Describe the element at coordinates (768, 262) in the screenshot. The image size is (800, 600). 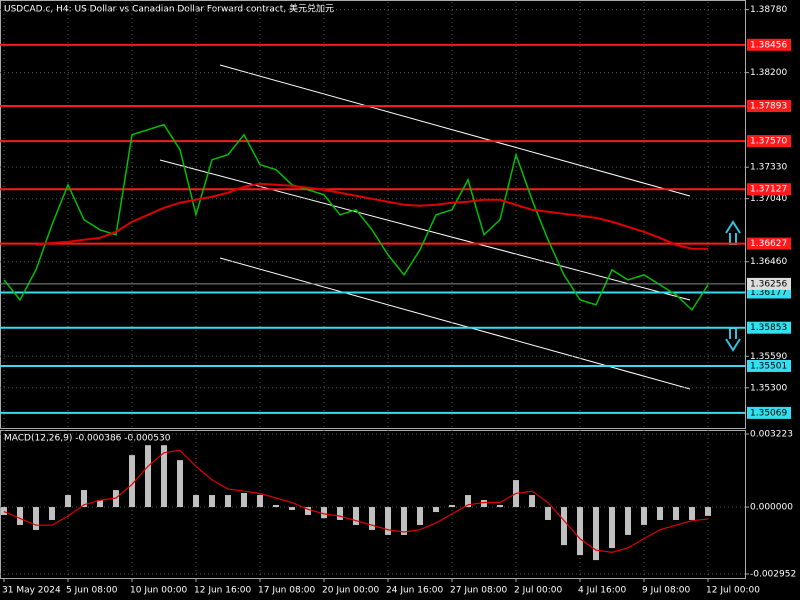
I see `y-tick-label: 1.36460` at that location.